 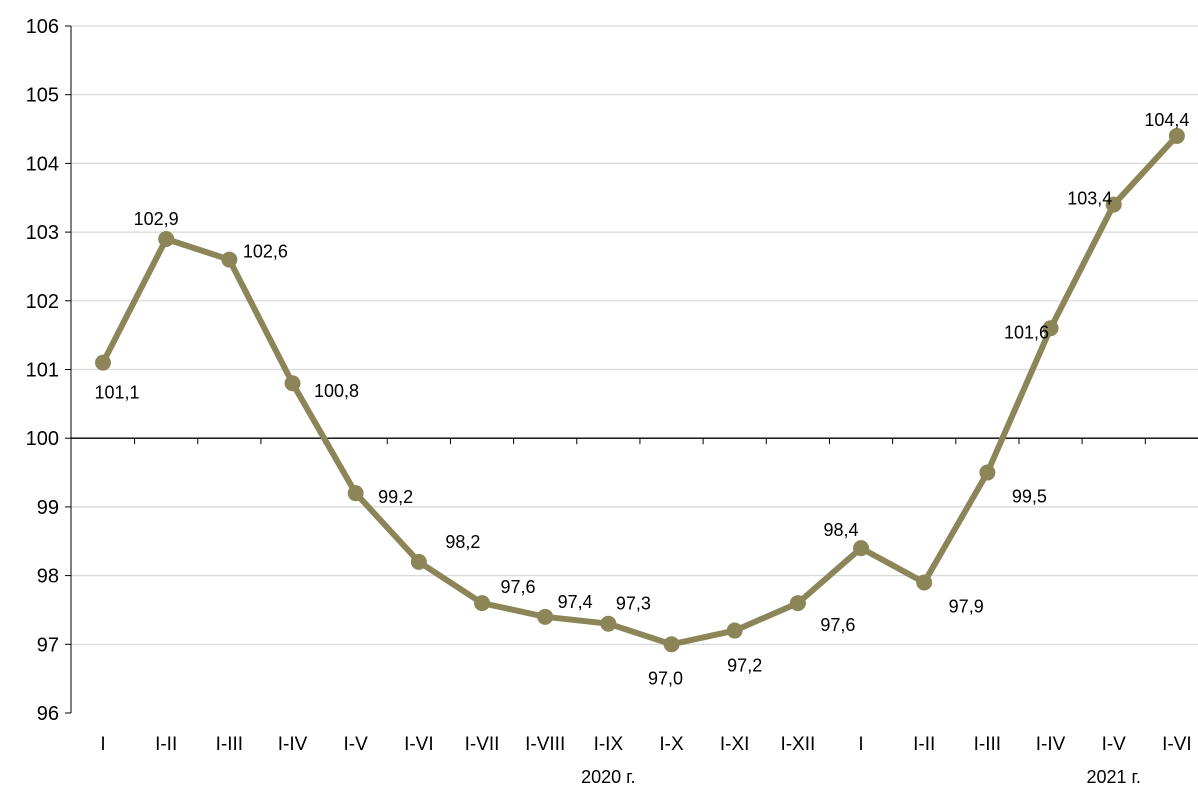 I want to click on y-tick-label: 99, so click(x=48, y=508).